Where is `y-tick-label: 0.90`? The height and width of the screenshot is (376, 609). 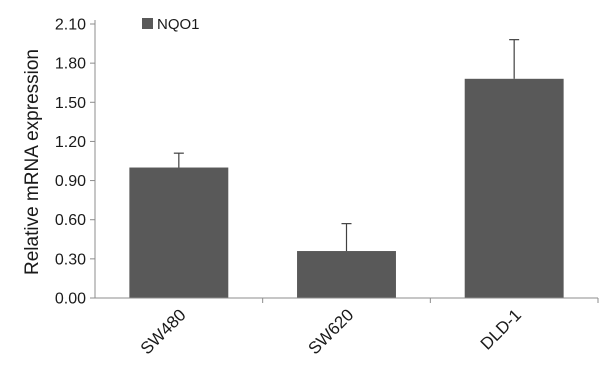 y-tick-label: 0.90 is located at coordinates (70, 181).